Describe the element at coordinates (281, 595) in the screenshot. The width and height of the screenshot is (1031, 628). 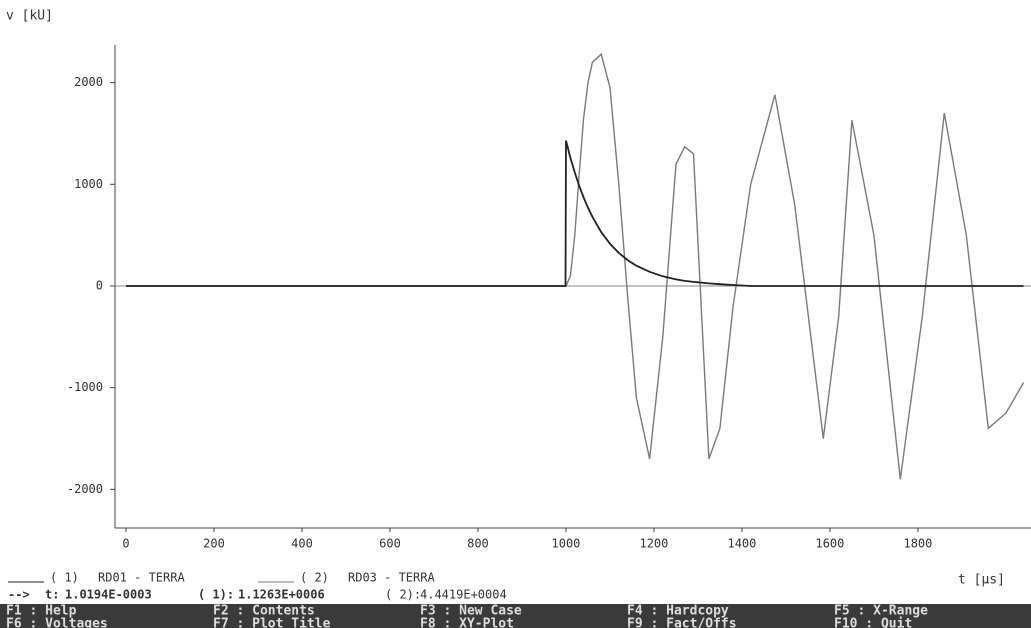
I see `status-text: 1.1263E+0006` at that location.